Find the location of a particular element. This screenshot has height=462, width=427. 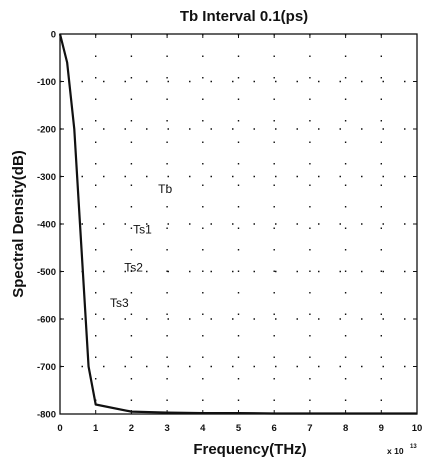

annotations: Tb Ts1 Ts2 Ts3 is located at coordinates (141, 246).